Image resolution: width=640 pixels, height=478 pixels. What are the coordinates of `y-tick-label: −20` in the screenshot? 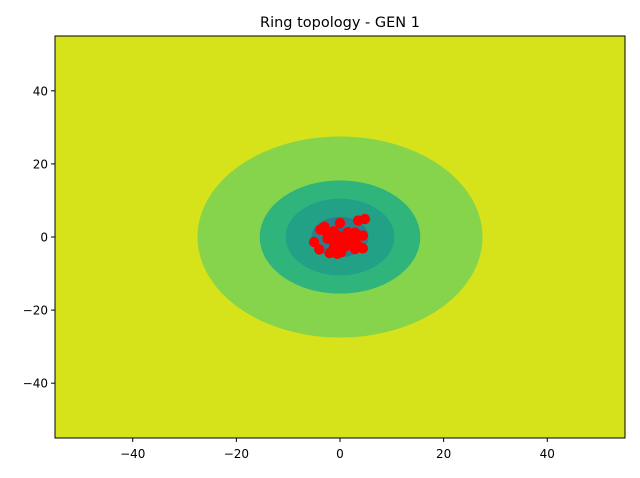 It's located at (35, 311).